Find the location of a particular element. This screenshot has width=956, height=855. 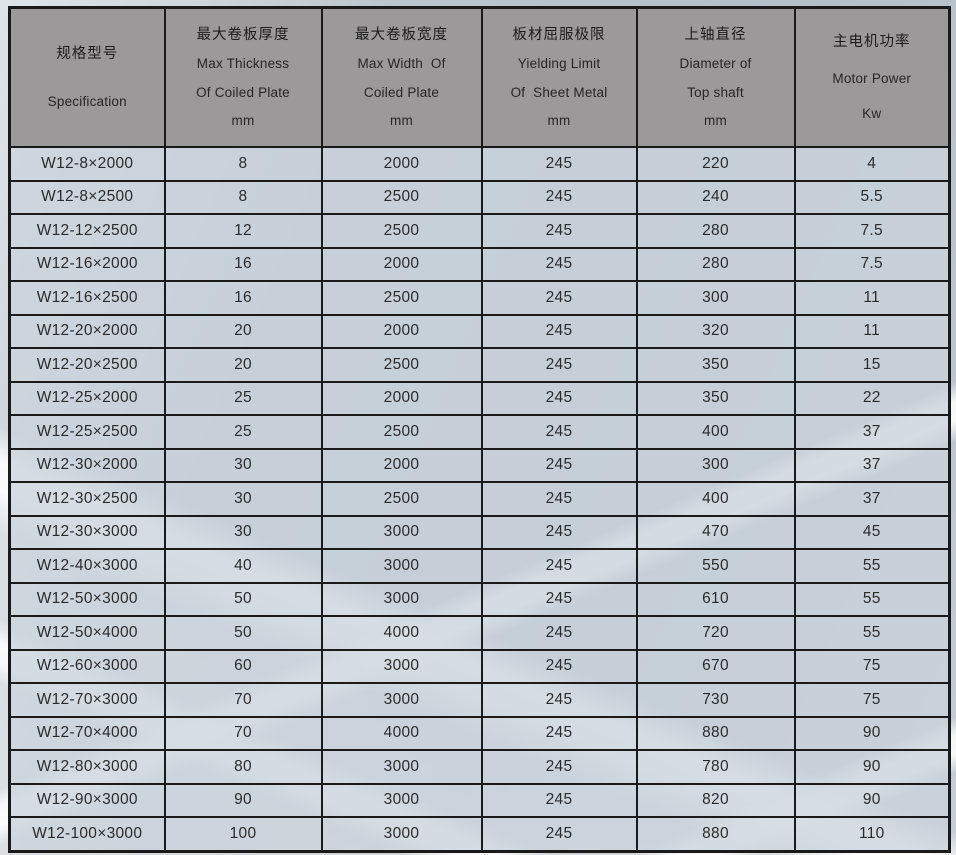

table-row: W12-50×4000 50 4000 245 720 55 is located at coordinates (479, 633).